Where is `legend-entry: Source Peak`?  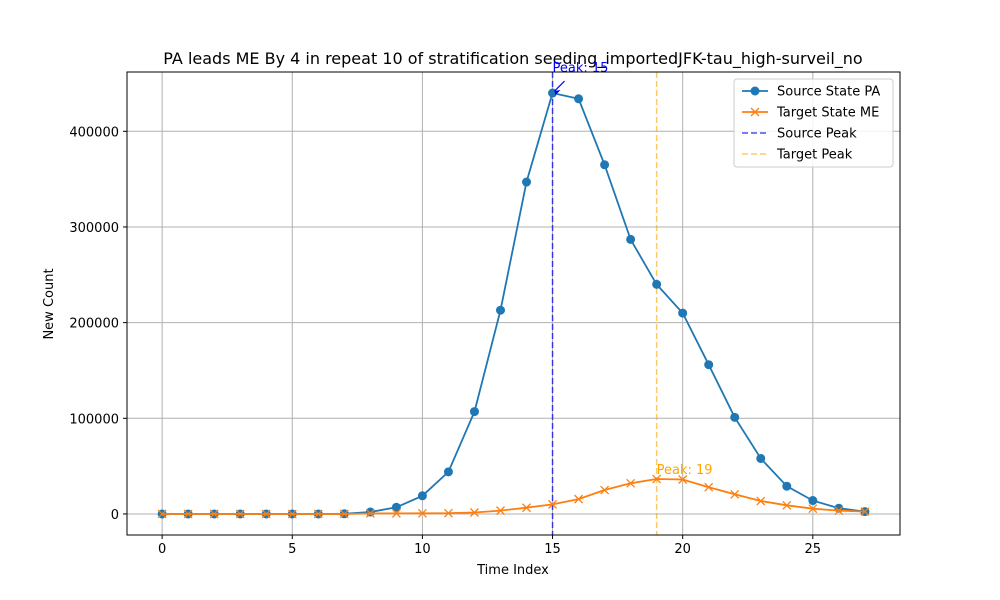 legend-entry: Source Peak is located at coordinates (799, 134).